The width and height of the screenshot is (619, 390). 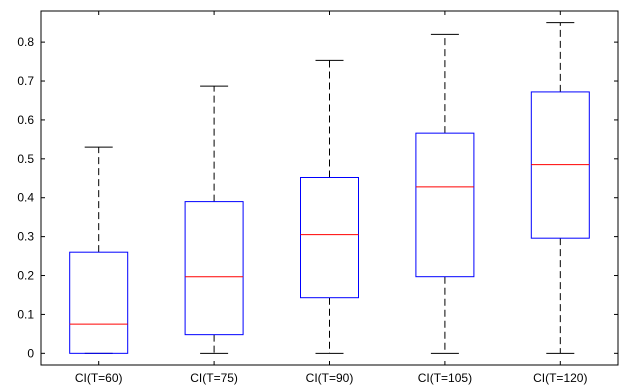 What do you see at coordinates (214, 378) in the screenshot?
I see `x-tick-label: CI(T=75)` at bounding box center [214, 378].